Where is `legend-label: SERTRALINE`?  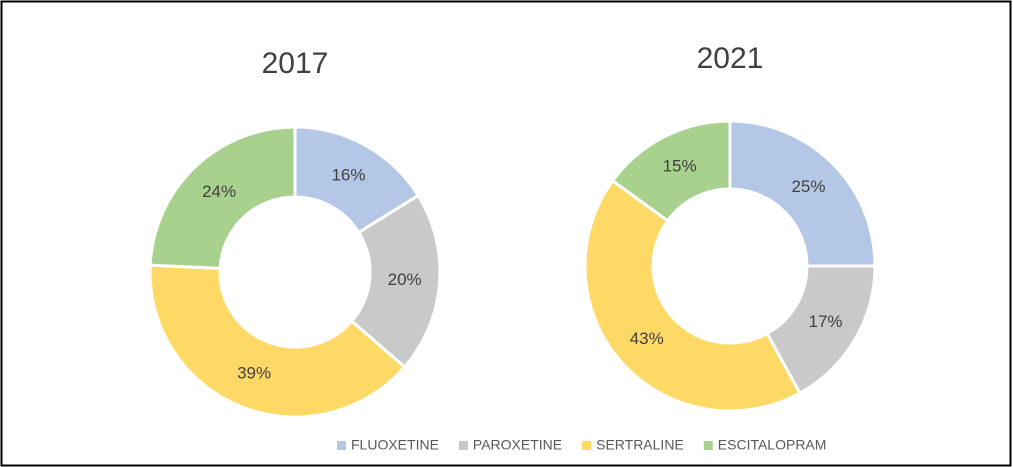 legend-label: SERTRALINE is located at coordinates (640, 445).